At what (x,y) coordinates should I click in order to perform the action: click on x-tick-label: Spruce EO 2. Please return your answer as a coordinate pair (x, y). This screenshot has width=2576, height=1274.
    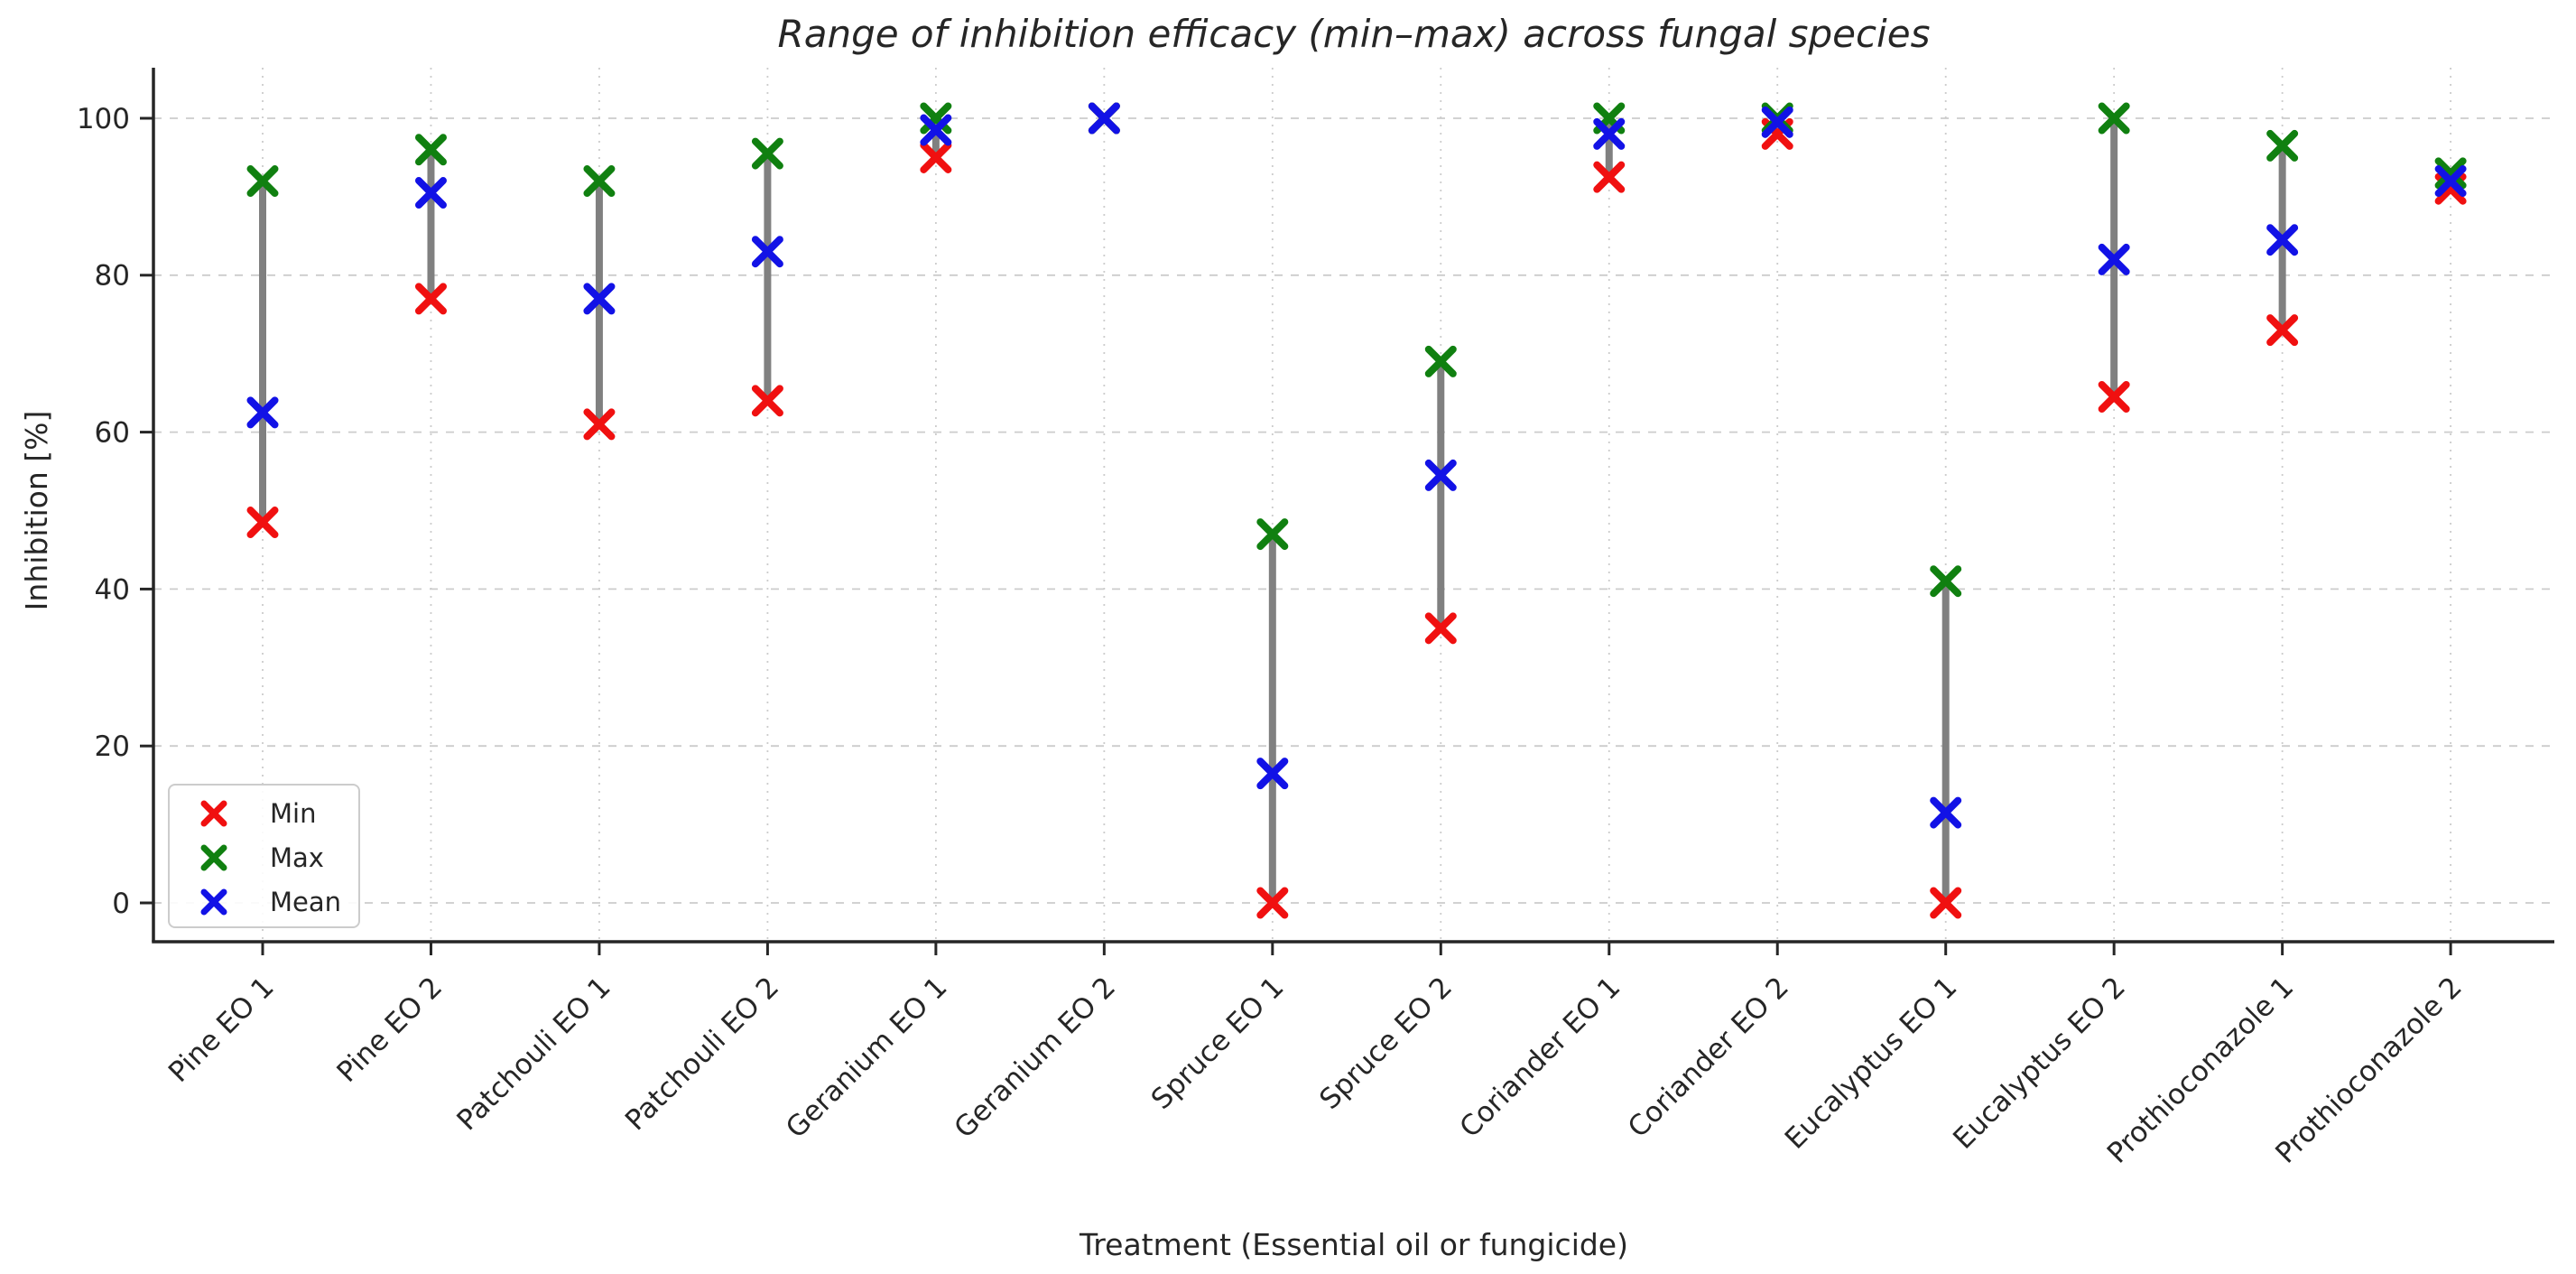
    Looking at the image, I should click on (1386, 1043).